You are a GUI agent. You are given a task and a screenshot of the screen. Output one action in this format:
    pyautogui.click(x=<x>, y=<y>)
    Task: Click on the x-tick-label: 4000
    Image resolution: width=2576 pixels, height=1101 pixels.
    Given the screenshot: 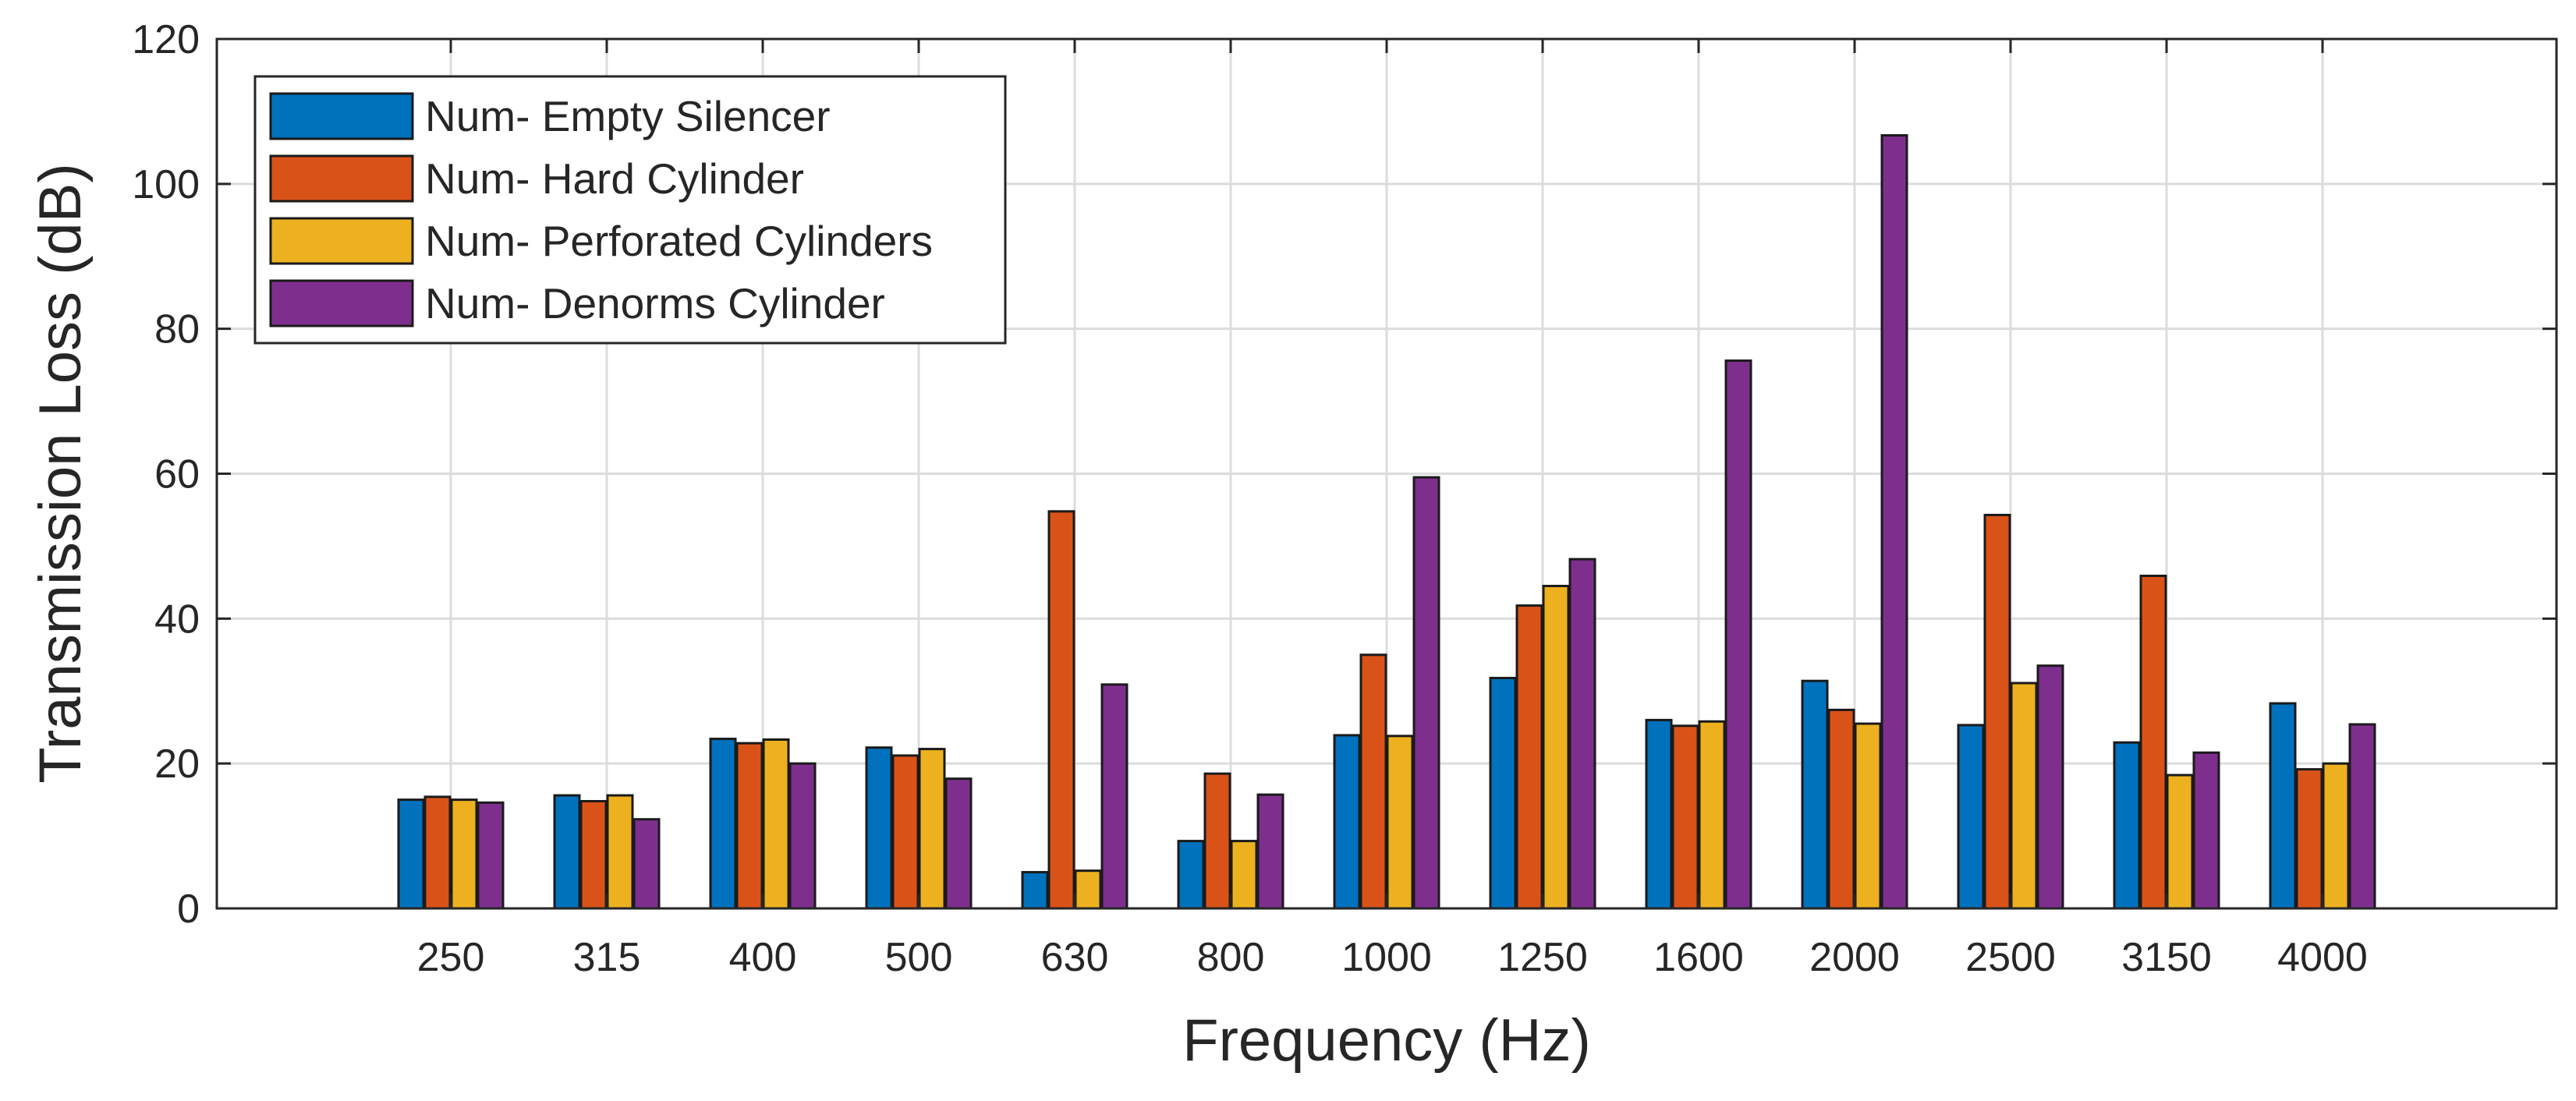 What is the action you would take?
    pyautogui.click(x=2322, y=958)
    